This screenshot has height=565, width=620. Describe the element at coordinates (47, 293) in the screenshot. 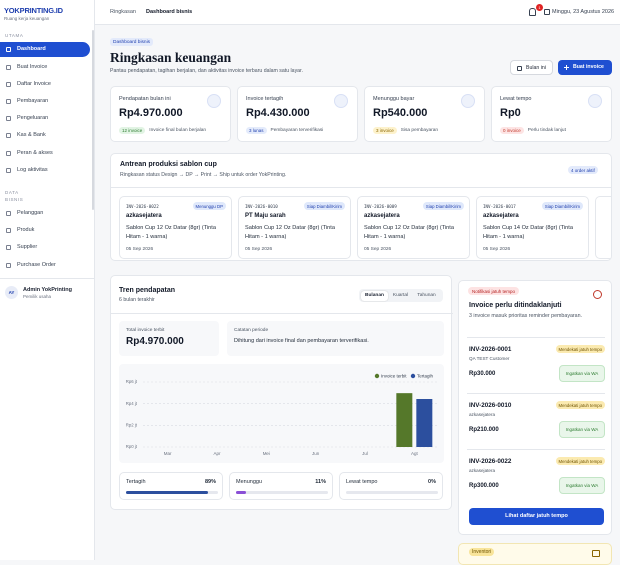

I see `user-card: AY Admin YokPrinting Pemilik usaha` at that location.